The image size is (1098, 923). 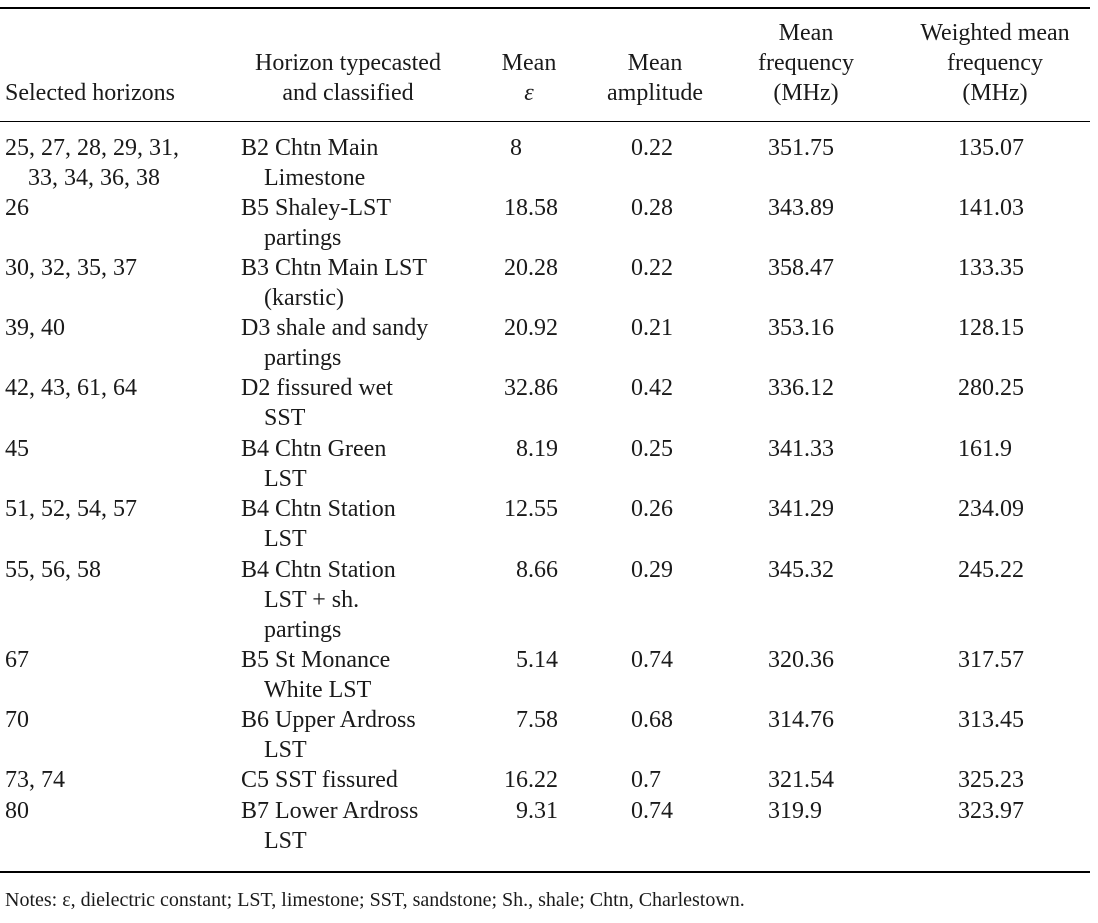 I want to click on cell-line: B3 Chtn Main LST, so click(x=334, y=268).